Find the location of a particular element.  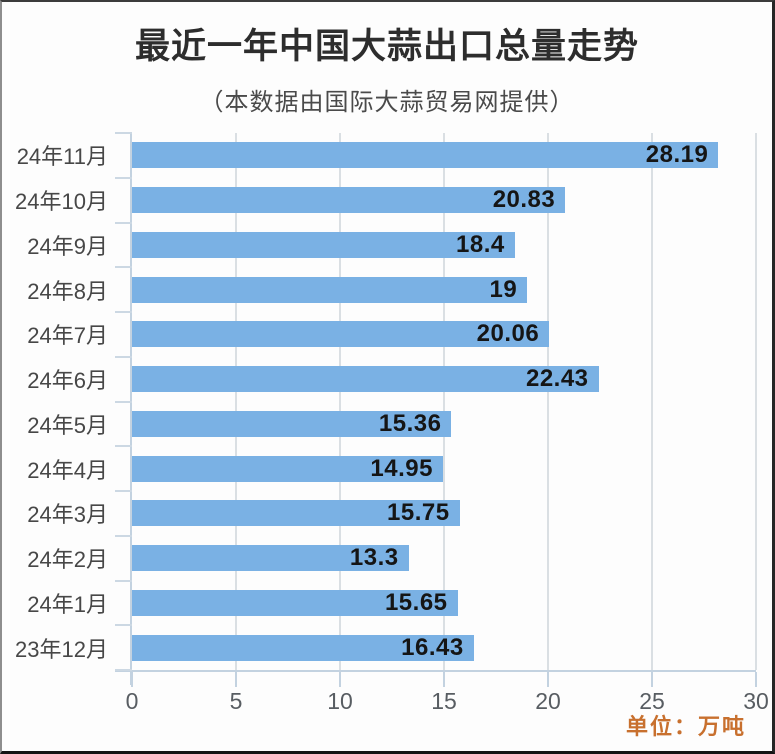

x-axis-tick-label: 5 is located at coordinates (236, 701).